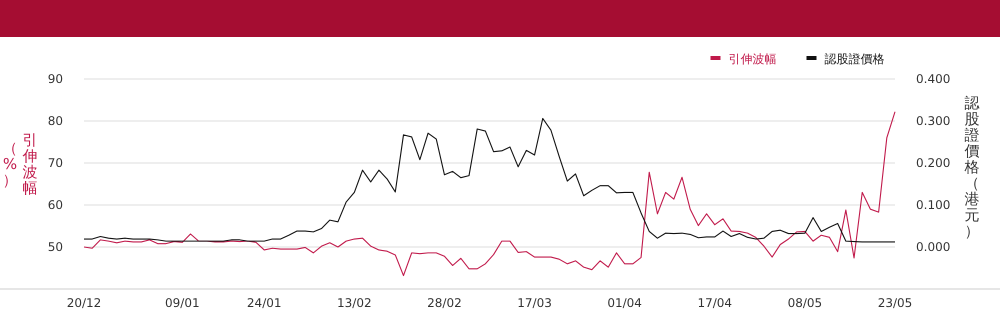  What do you see at coordinates (933, 247) in the screenshot?
I see `y2-tick-label: 0.000` at bounding box center [933, 247].